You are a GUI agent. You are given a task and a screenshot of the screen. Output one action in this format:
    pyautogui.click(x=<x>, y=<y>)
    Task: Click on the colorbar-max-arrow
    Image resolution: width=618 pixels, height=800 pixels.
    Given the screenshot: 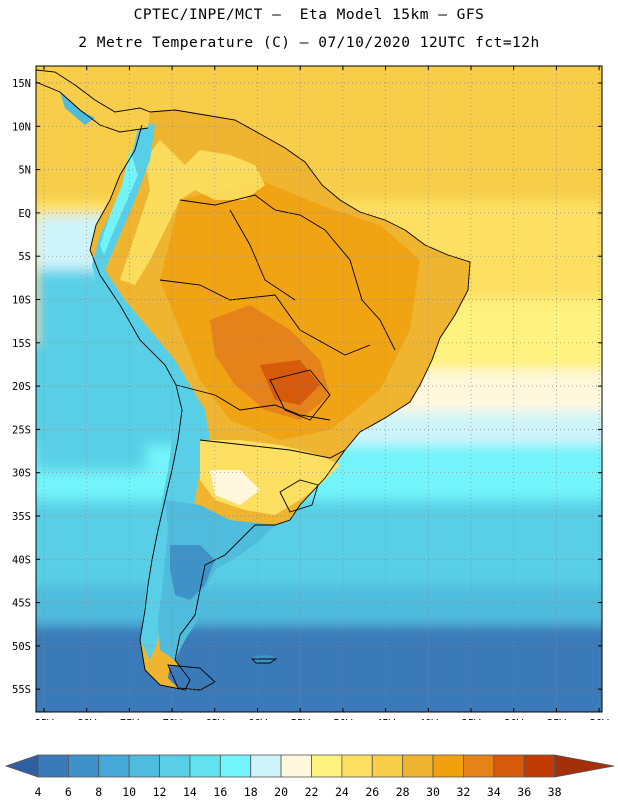 What is the action you would take?
    pyautogui.click(x=584, y=766)
    